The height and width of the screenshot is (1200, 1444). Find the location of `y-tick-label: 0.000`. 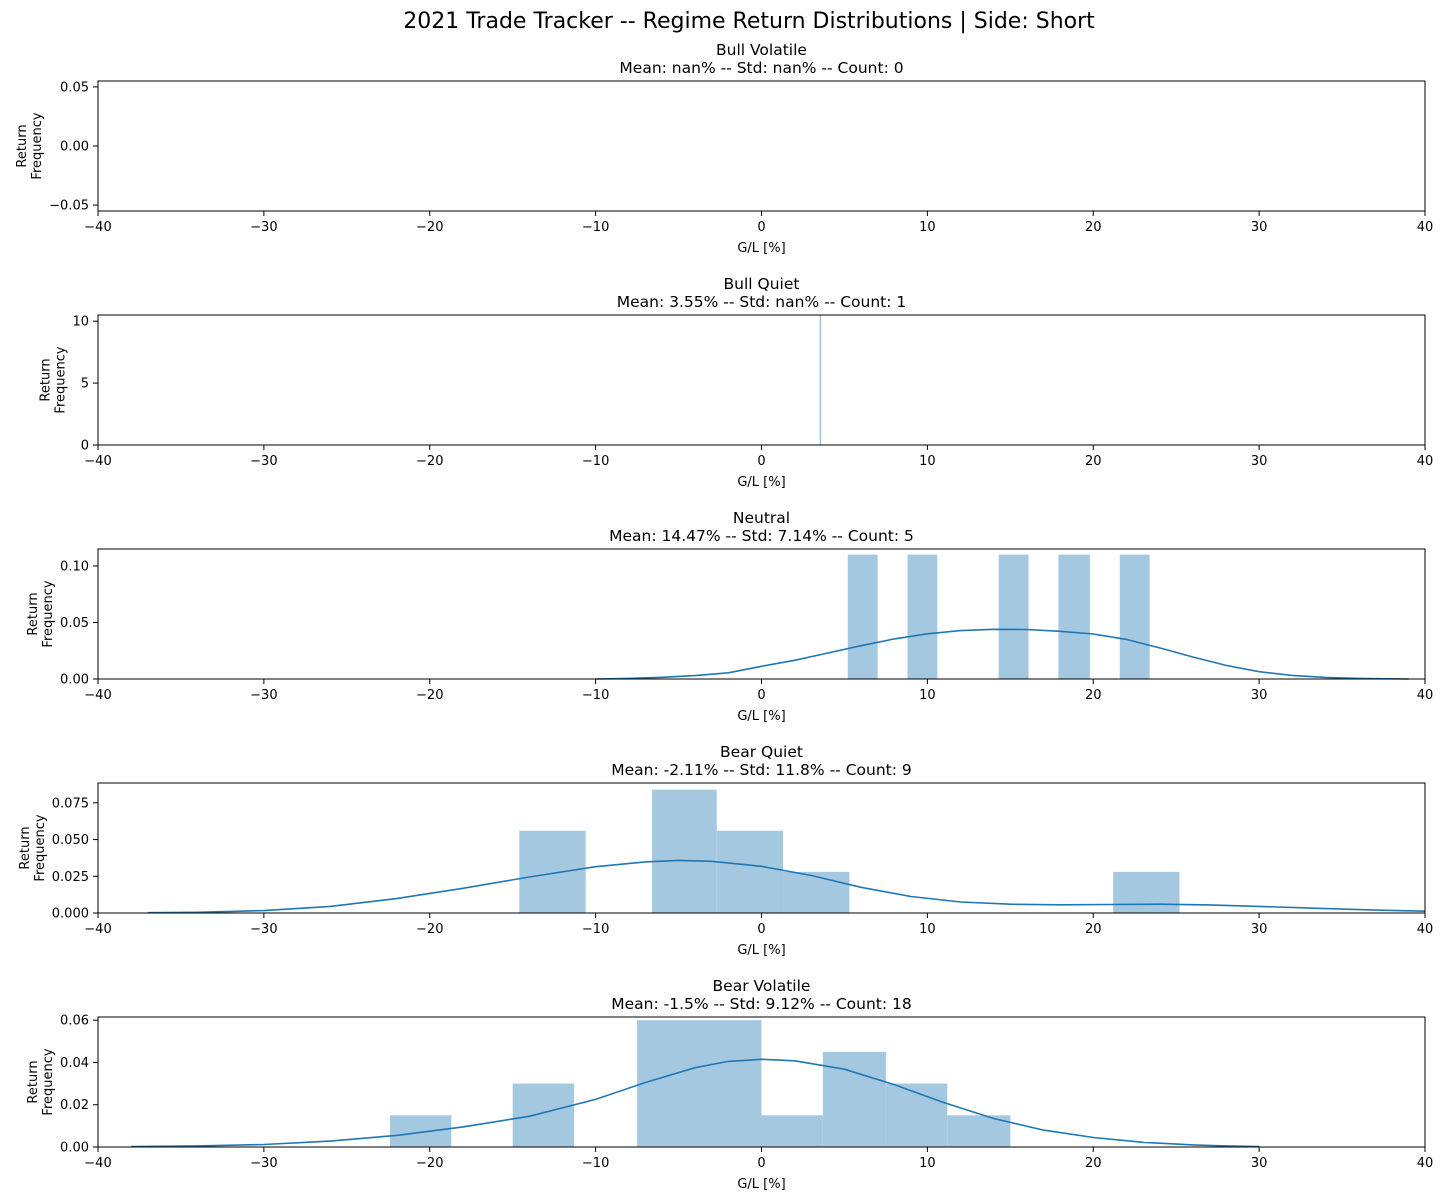

y-tick-label: 0.000 is located at coordinates (70, 914).